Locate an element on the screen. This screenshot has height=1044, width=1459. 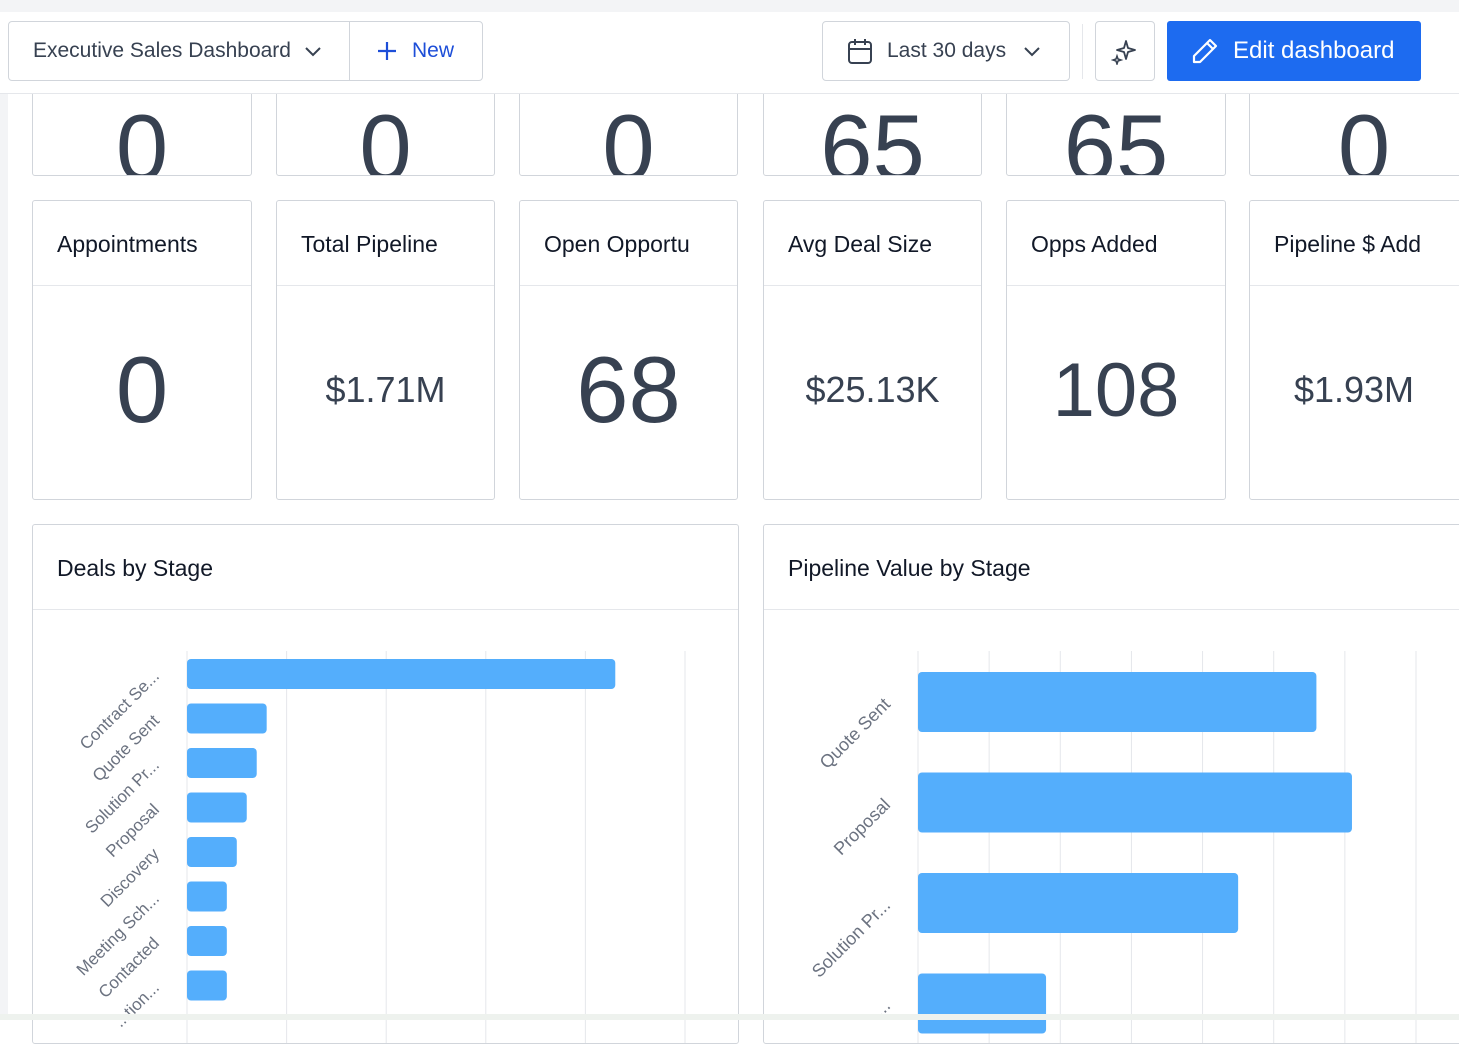
metric-value: $1.71M is located at coordinates (385, 389).